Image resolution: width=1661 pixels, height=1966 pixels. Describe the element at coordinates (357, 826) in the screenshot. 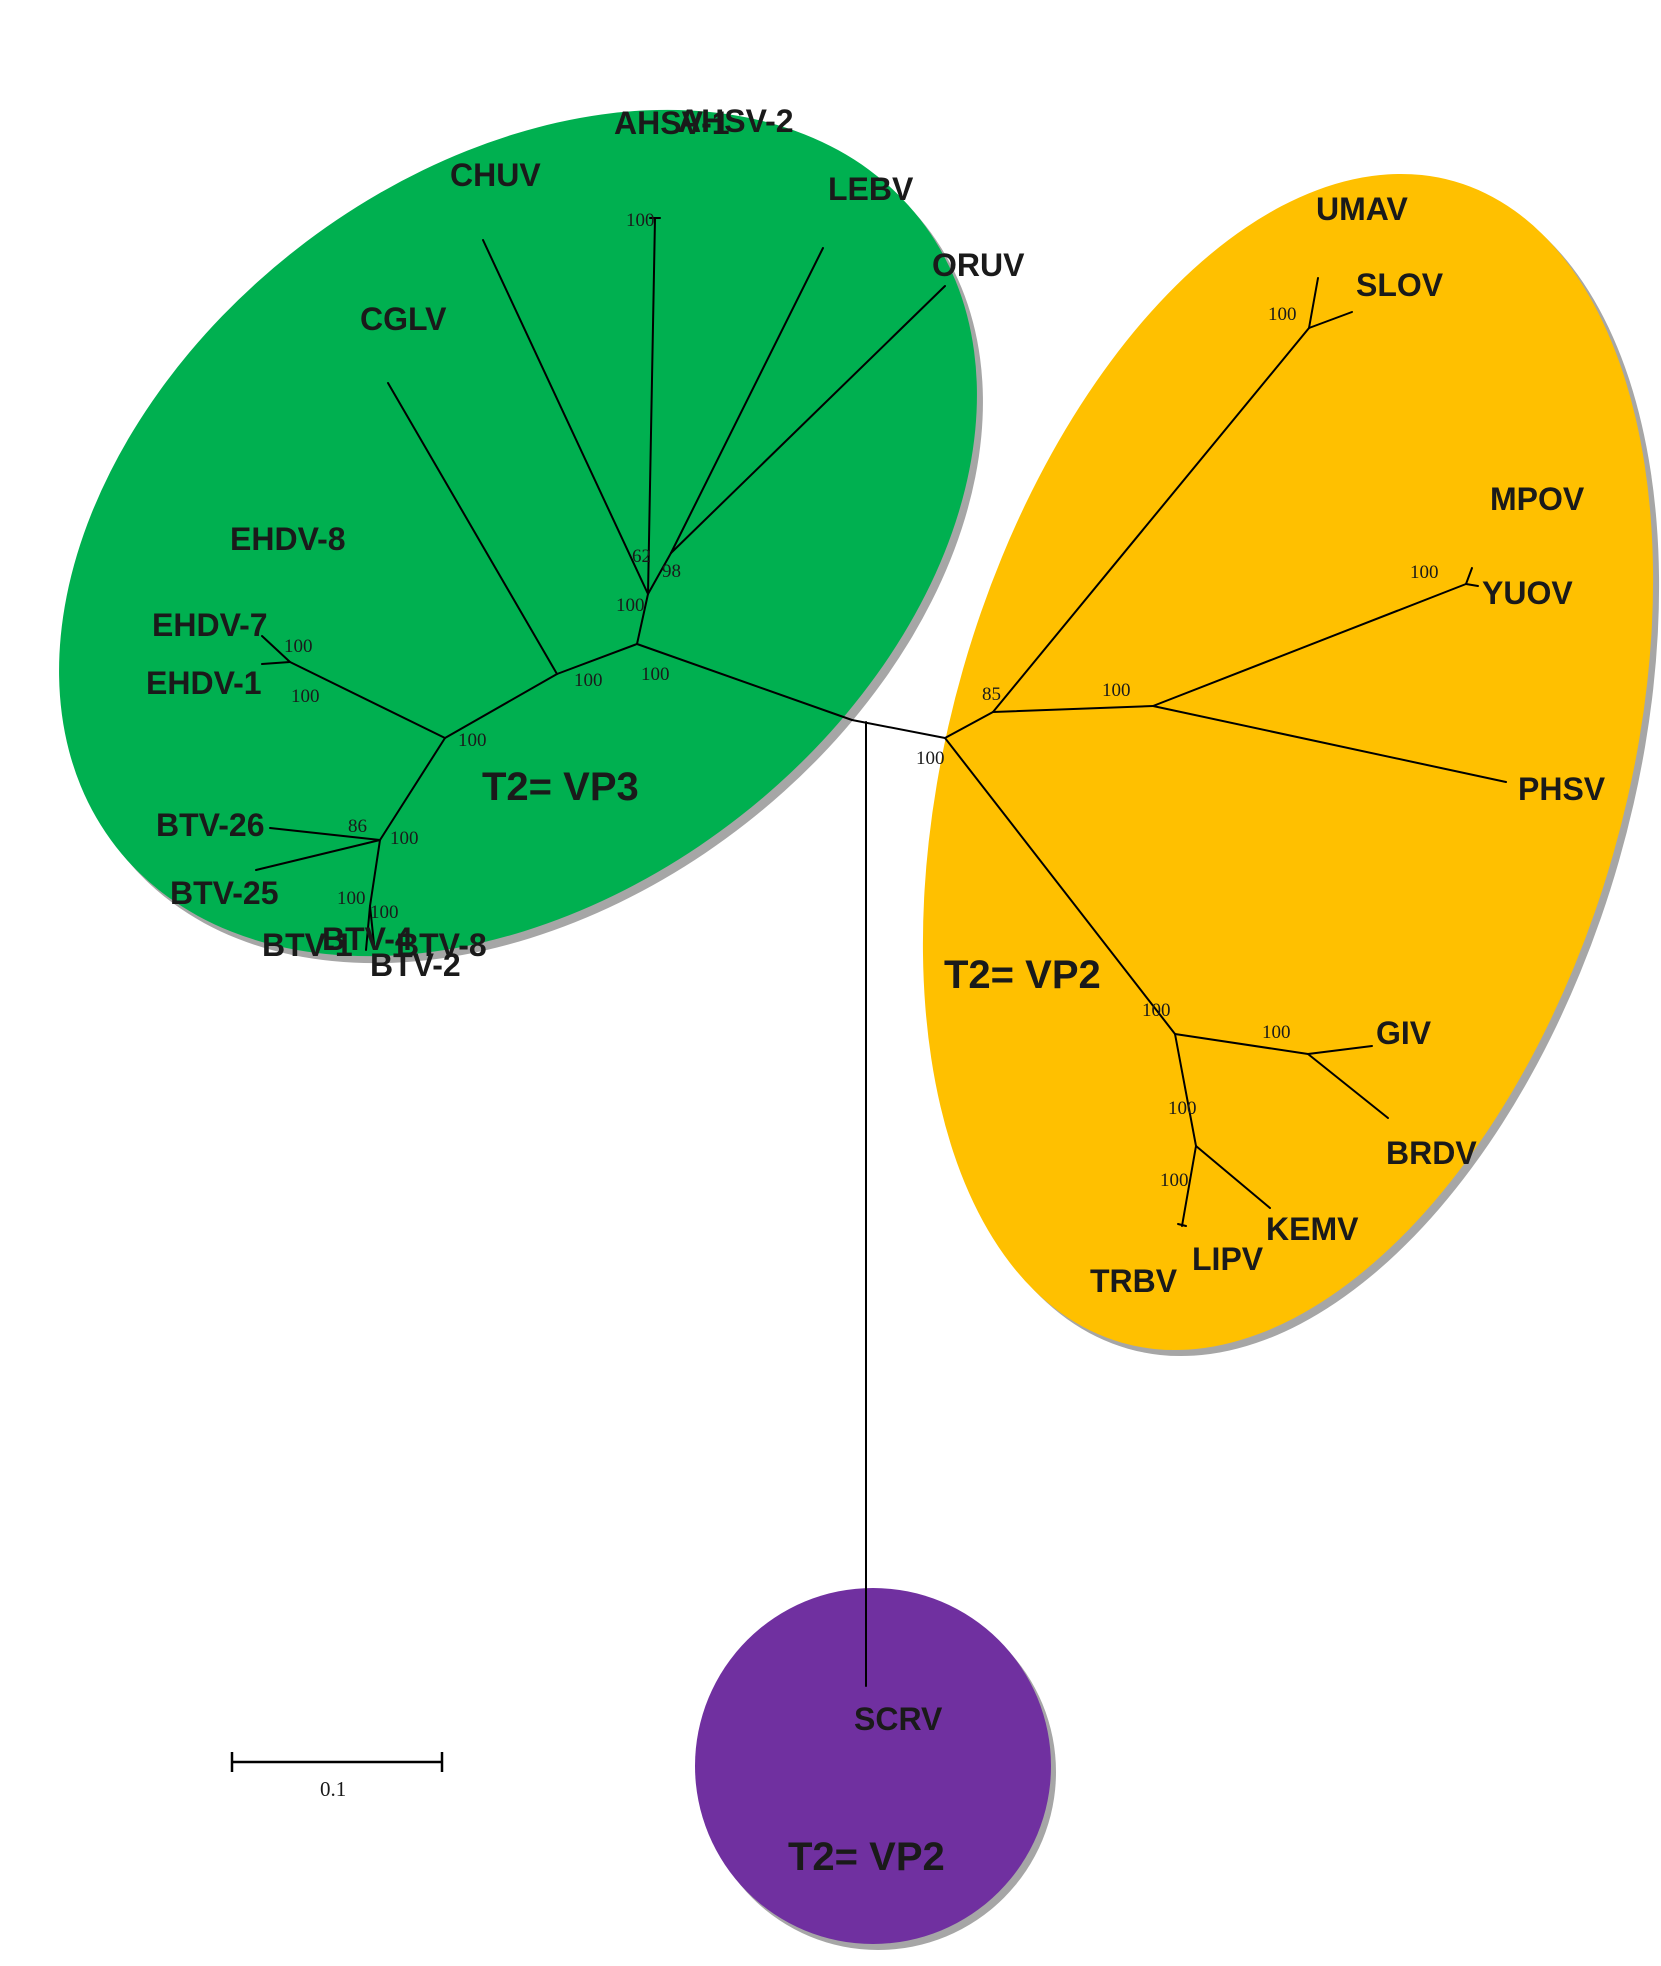

I see `support-btv-node: 86` at that location.